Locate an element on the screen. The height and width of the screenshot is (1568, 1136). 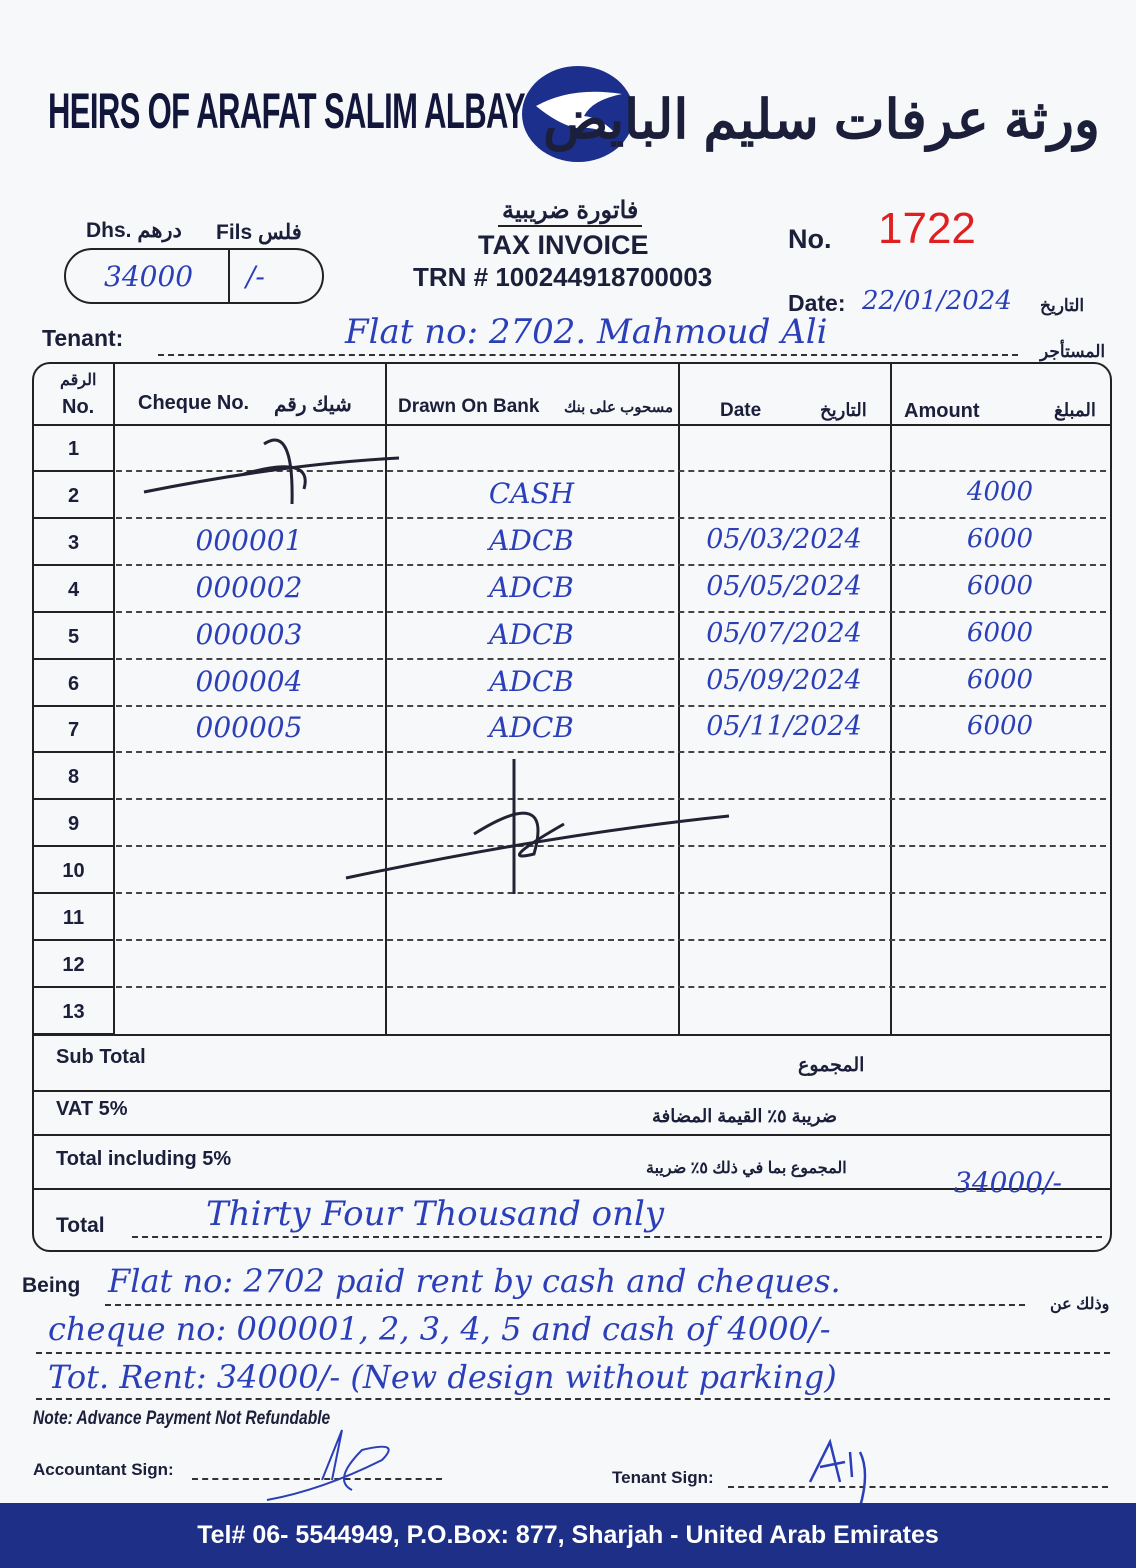
row-date: 05/11/2024 is located at coordinates (784, 727).